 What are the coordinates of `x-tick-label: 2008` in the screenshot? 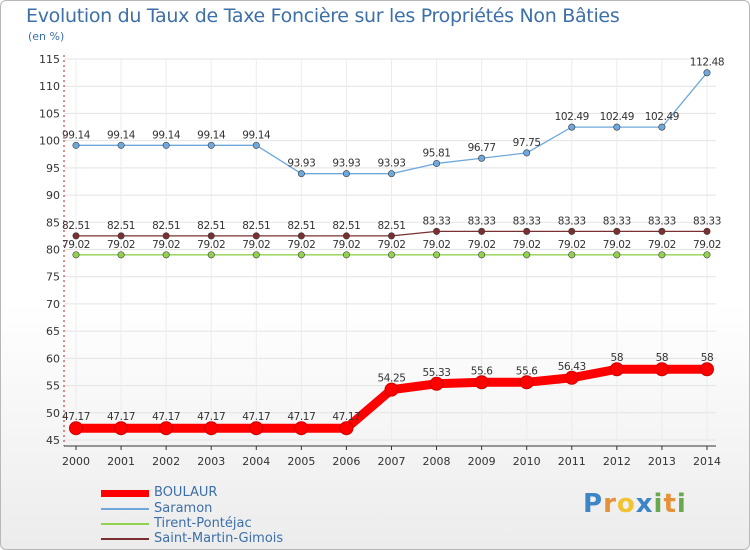 It's located at (437, 461).